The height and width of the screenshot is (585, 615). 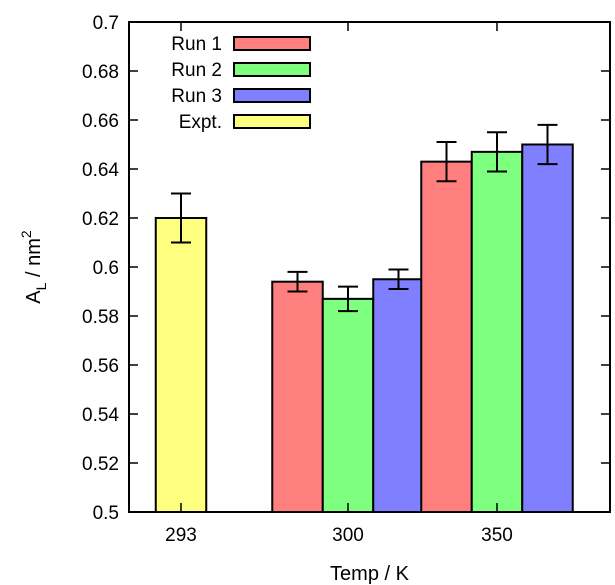 What do you see at coordinates (241, 83) in the screenshot?
I see `legend: Run 1 Run 2 Run 3 Expt.` at bounding box center [241, 83].